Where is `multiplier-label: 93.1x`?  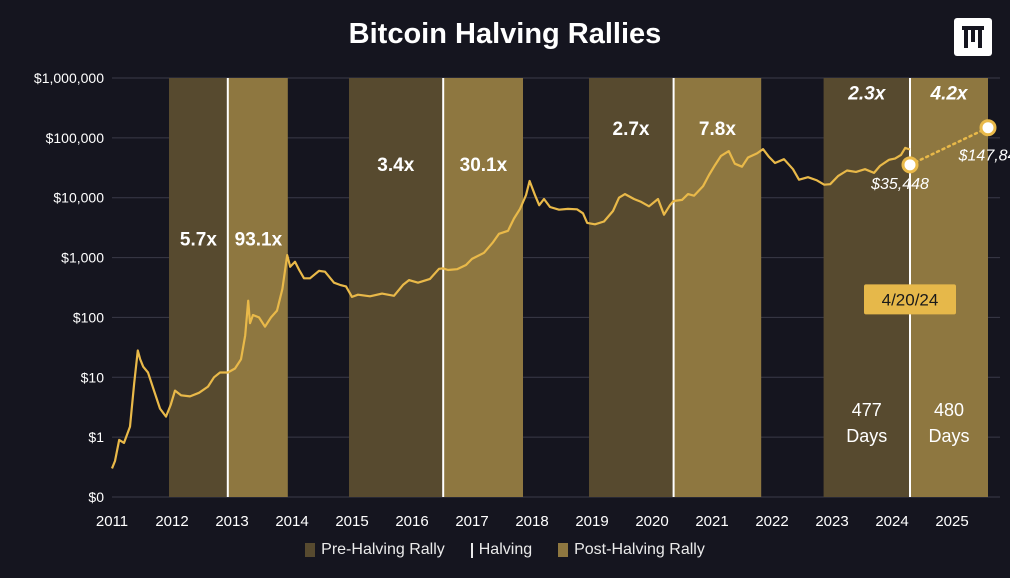 multiplier-label: 93.1x is located at coordinates (259, 240).